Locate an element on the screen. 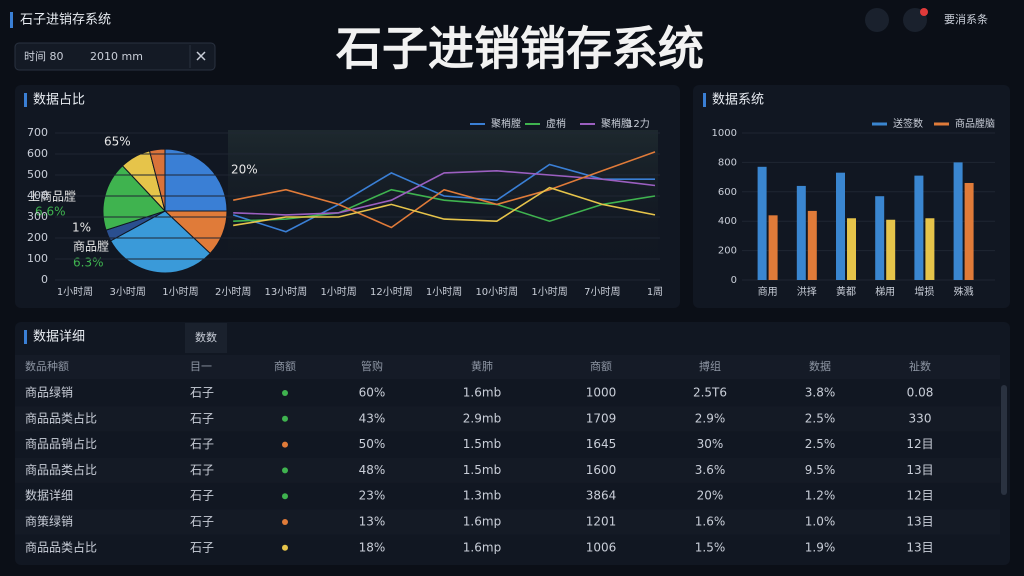 This screenshot has height=576, width=1024. column-header: 商额 is located at coordinates (601, 366).